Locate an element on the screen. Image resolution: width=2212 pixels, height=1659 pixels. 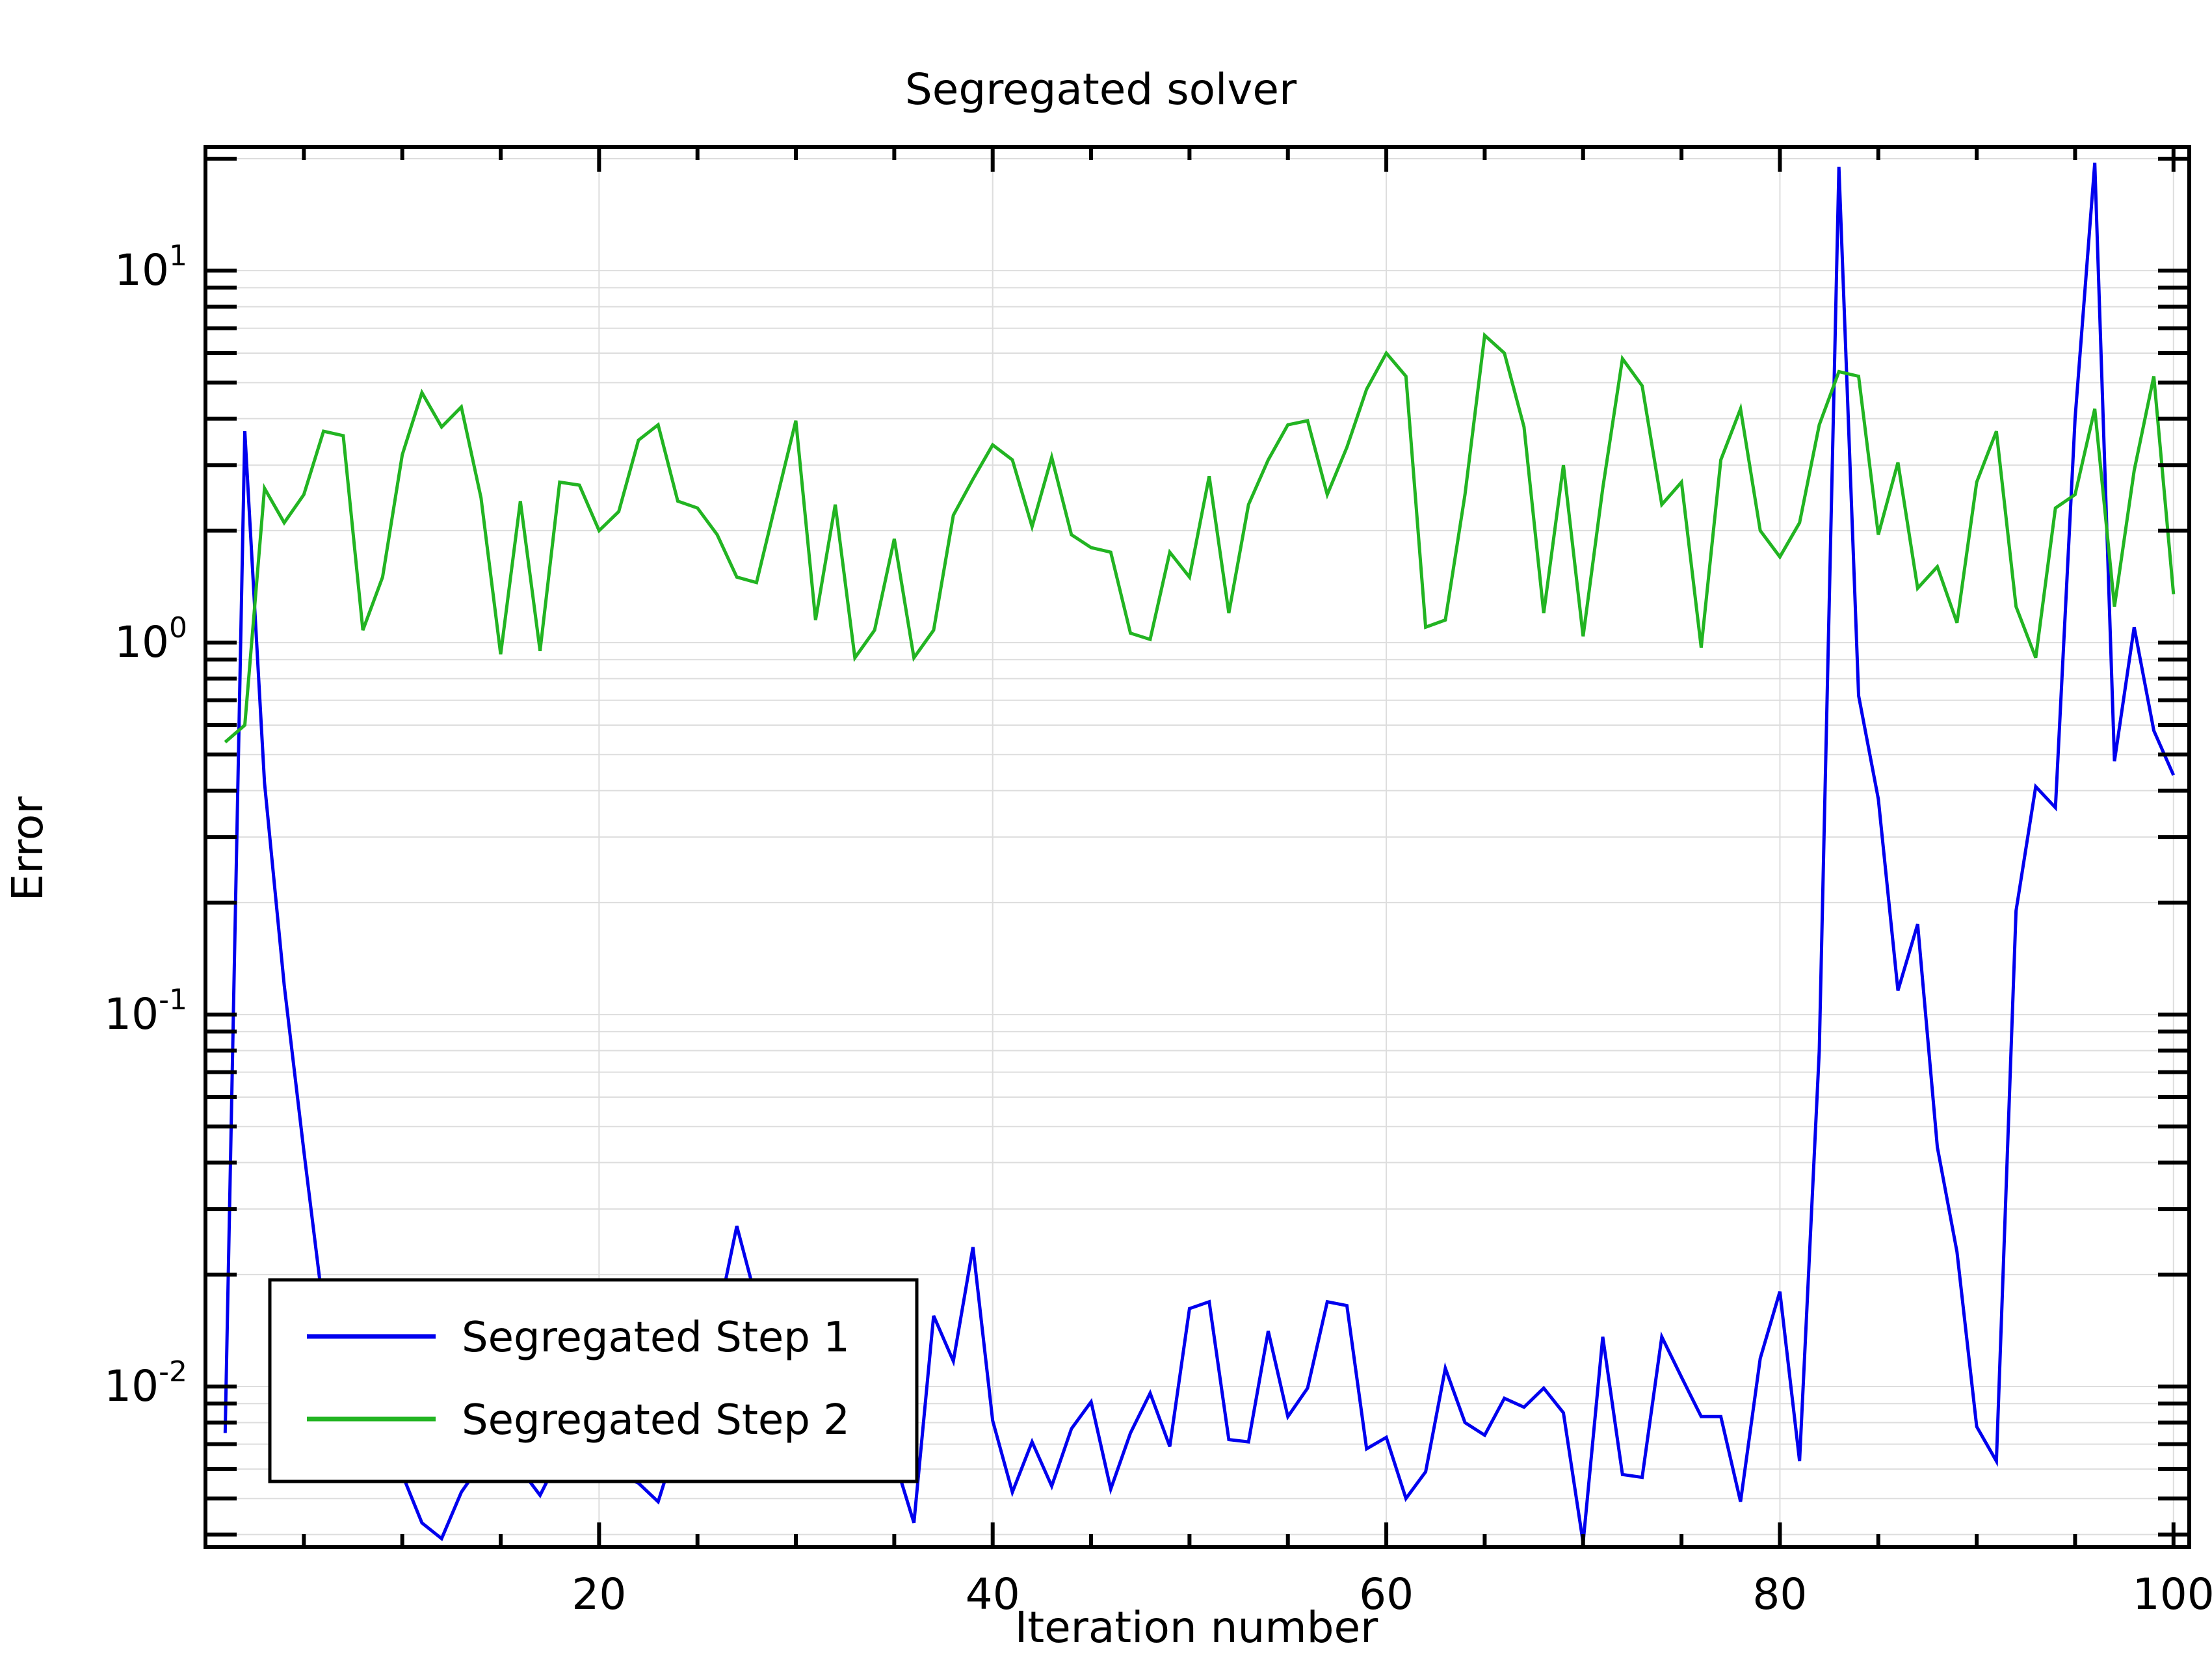
y-tick-label: 10⁻² is located at coordinates (146, 1383).